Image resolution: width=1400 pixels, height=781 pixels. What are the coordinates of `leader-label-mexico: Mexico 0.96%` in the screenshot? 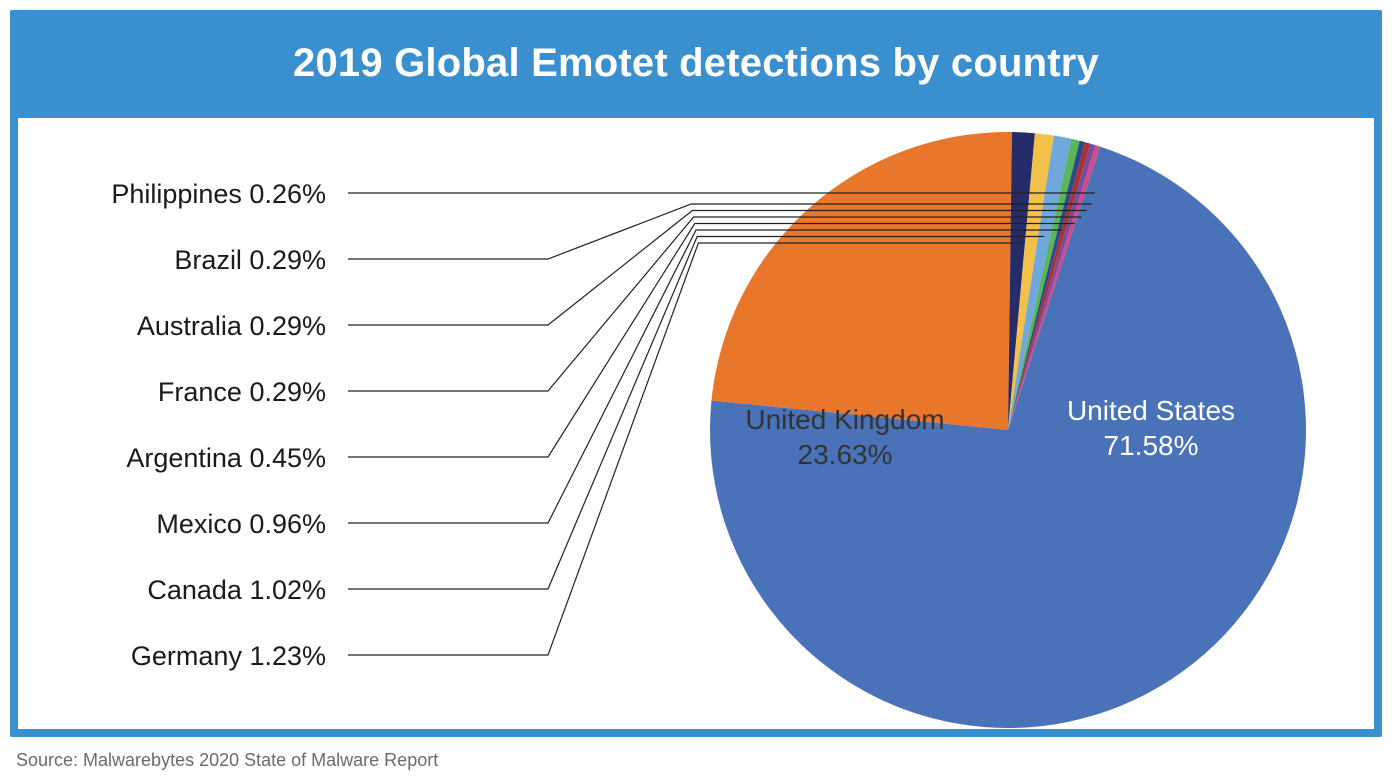 It's located at (241, 524).